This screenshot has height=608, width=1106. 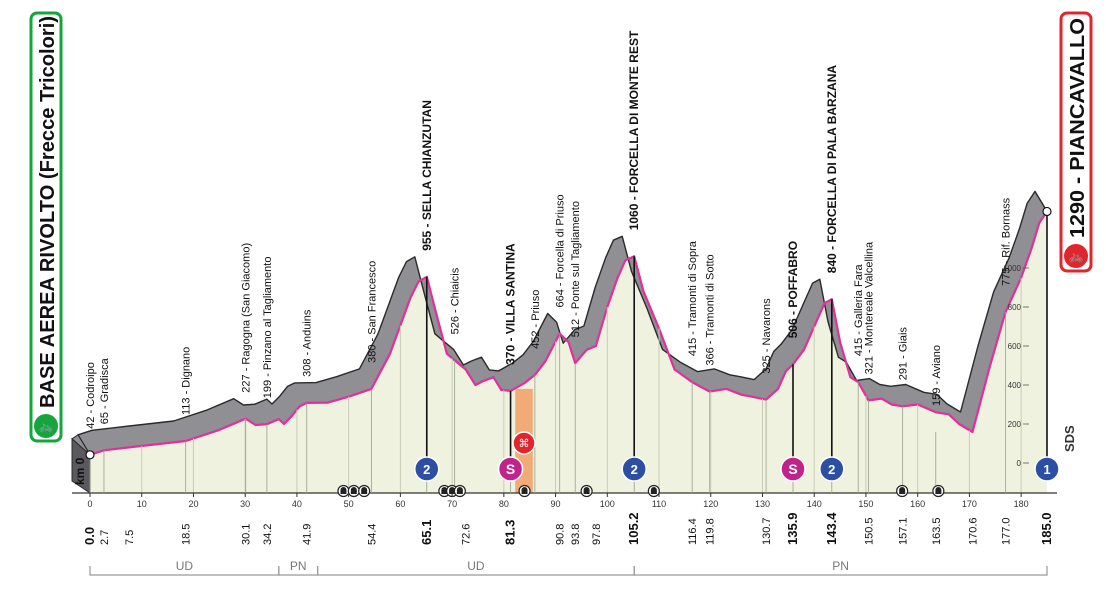 What do you see at coordinates (510, 532) in the screenshot?
I see `distance-label: 81.3` at bounding box center [510, 532].